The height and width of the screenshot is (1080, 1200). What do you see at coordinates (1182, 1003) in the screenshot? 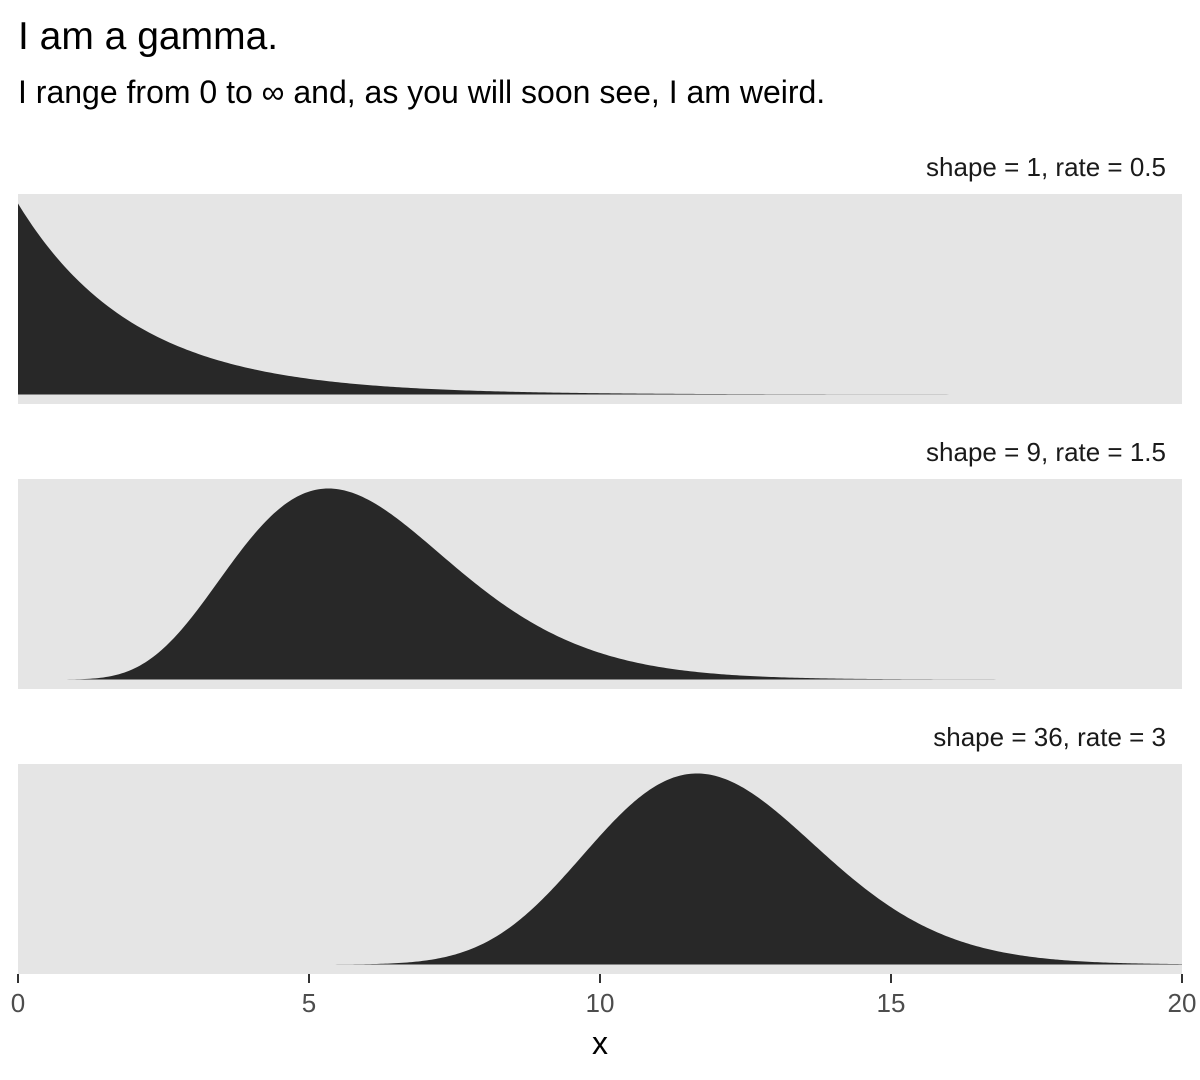
I see `x-tick-label: 20` at bounding box center [1182, 1003].